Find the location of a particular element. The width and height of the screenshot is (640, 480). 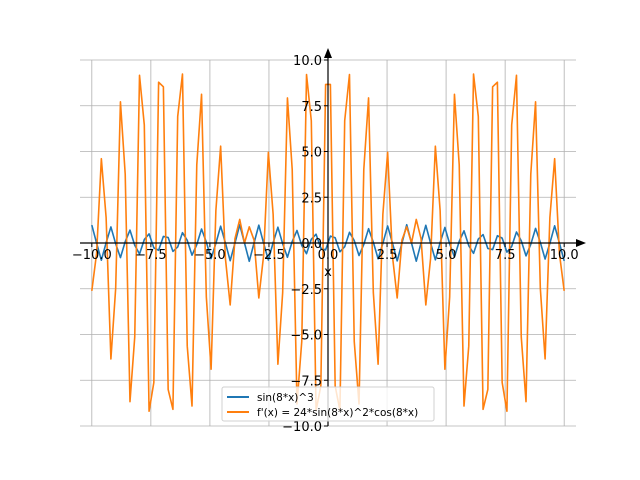

x-tick-label: 5.0 is located at coordinates (446, 255).